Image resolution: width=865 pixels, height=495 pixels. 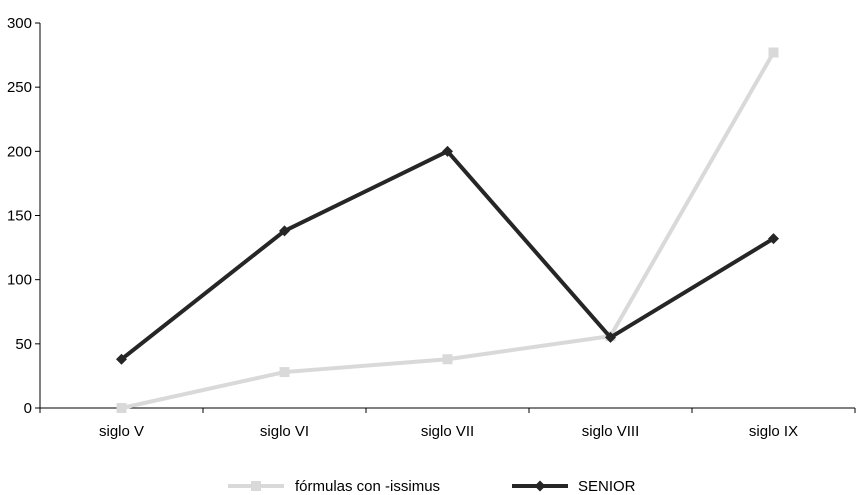 What do you see at coordinates (23, 344) in the screenshot?
I see `y-tick-label: 50` at bounding box center [23, 344].